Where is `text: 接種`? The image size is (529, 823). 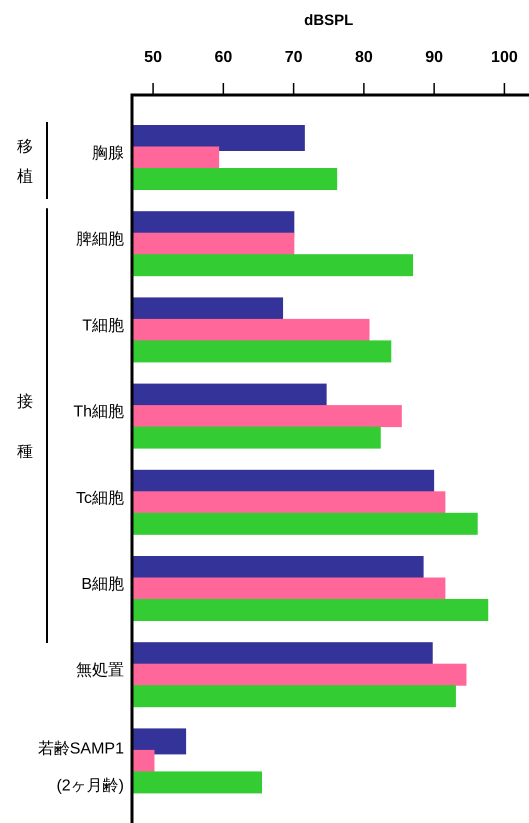
text: 接種 is located at coordinates (25, 427).